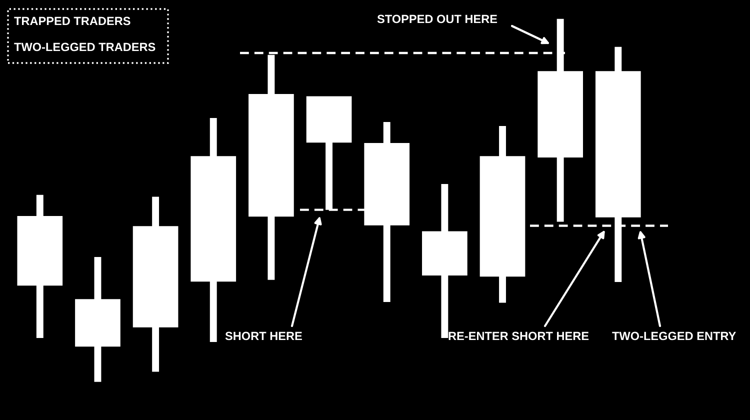  I want to click on annotation: RE-ENTER SHORT HERE, so click(518, 336).